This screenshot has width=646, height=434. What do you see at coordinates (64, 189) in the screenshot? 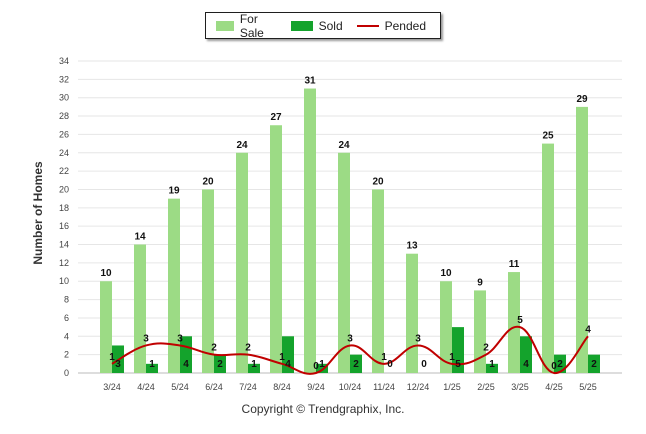
I see `y-tick-label: 20` at bounding box center [64, 189].